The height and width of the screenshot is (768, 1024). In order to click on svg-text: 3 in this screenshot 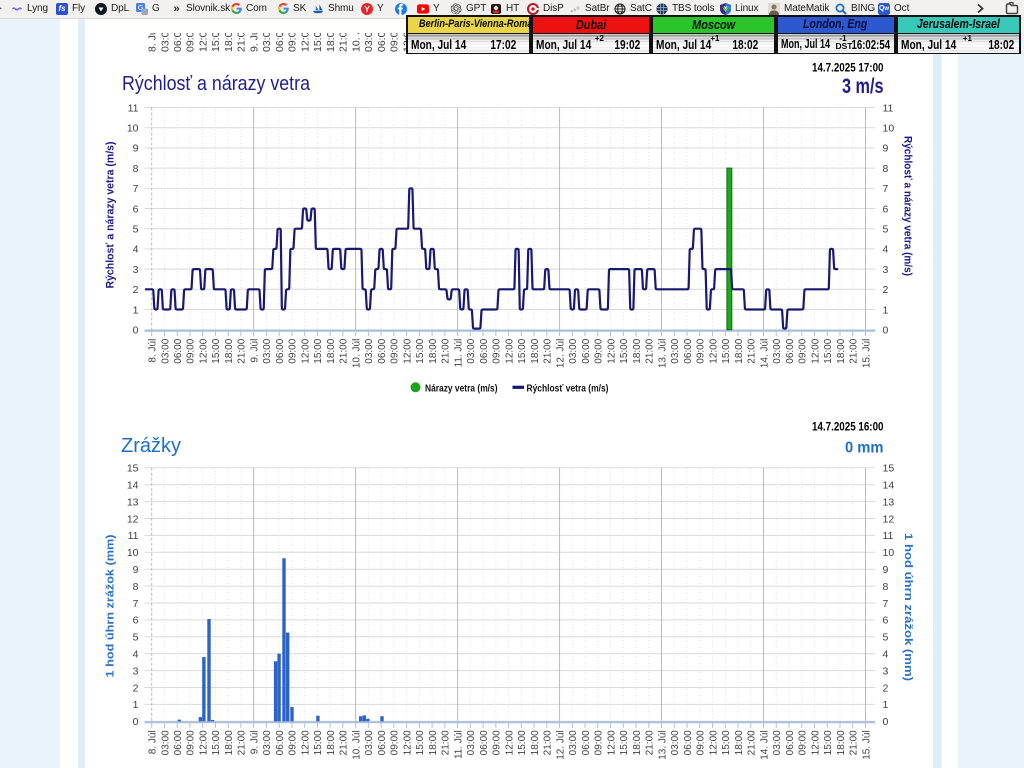, I will do `click(886, 671)`.